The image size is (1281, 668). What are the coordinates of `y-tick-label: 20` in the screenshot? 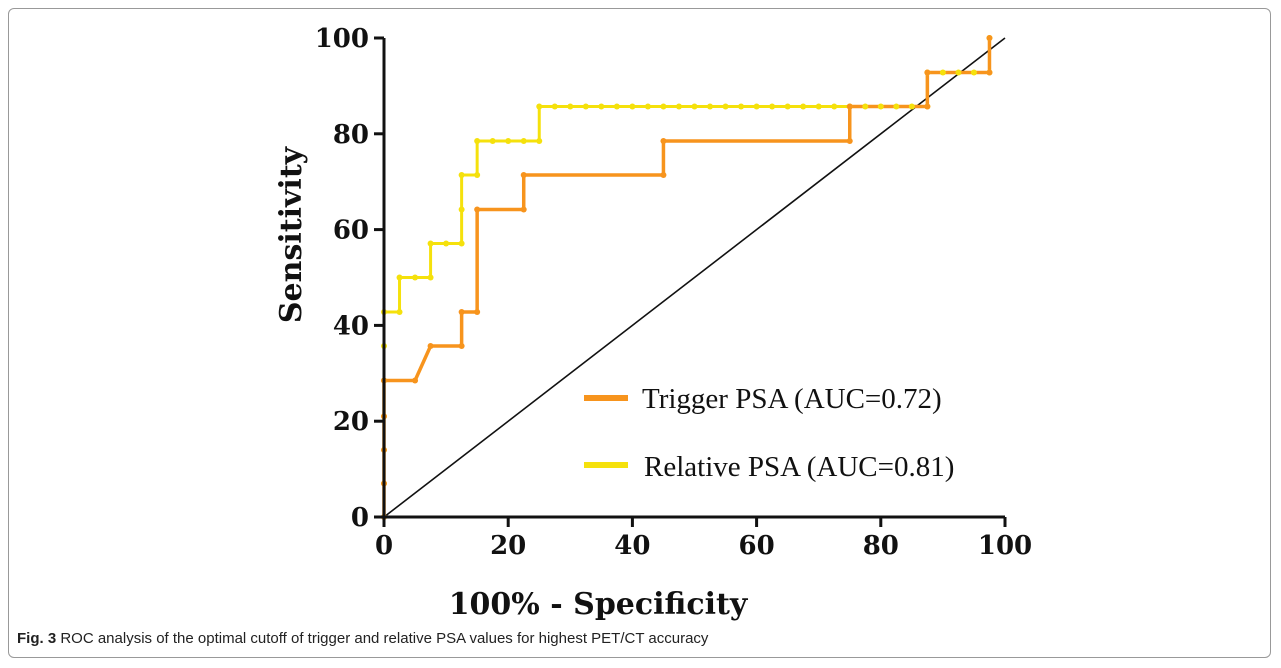 It's located at (351, 422).